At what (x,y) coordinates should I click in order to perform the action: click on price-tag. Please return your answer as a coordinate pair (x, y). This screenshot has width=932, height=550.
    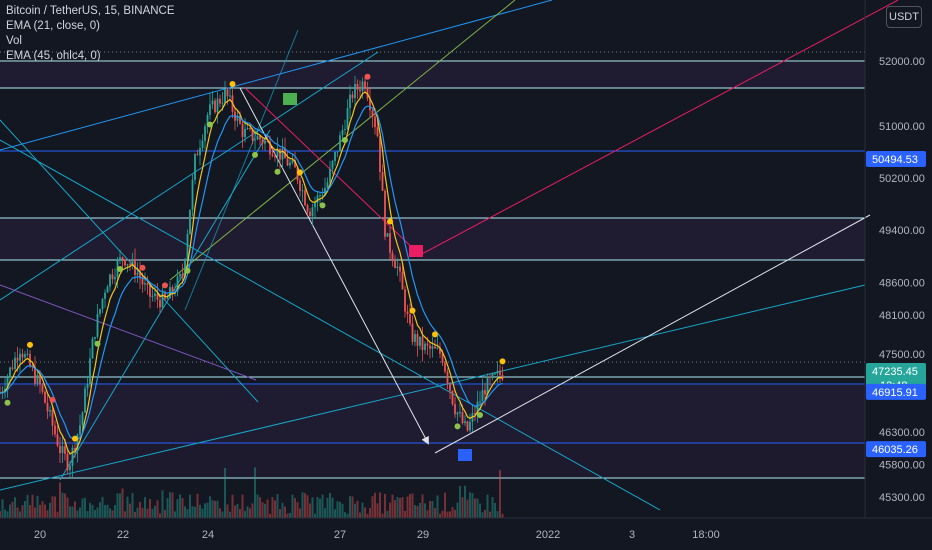
    Looking at the image, I should click on (896, 158).